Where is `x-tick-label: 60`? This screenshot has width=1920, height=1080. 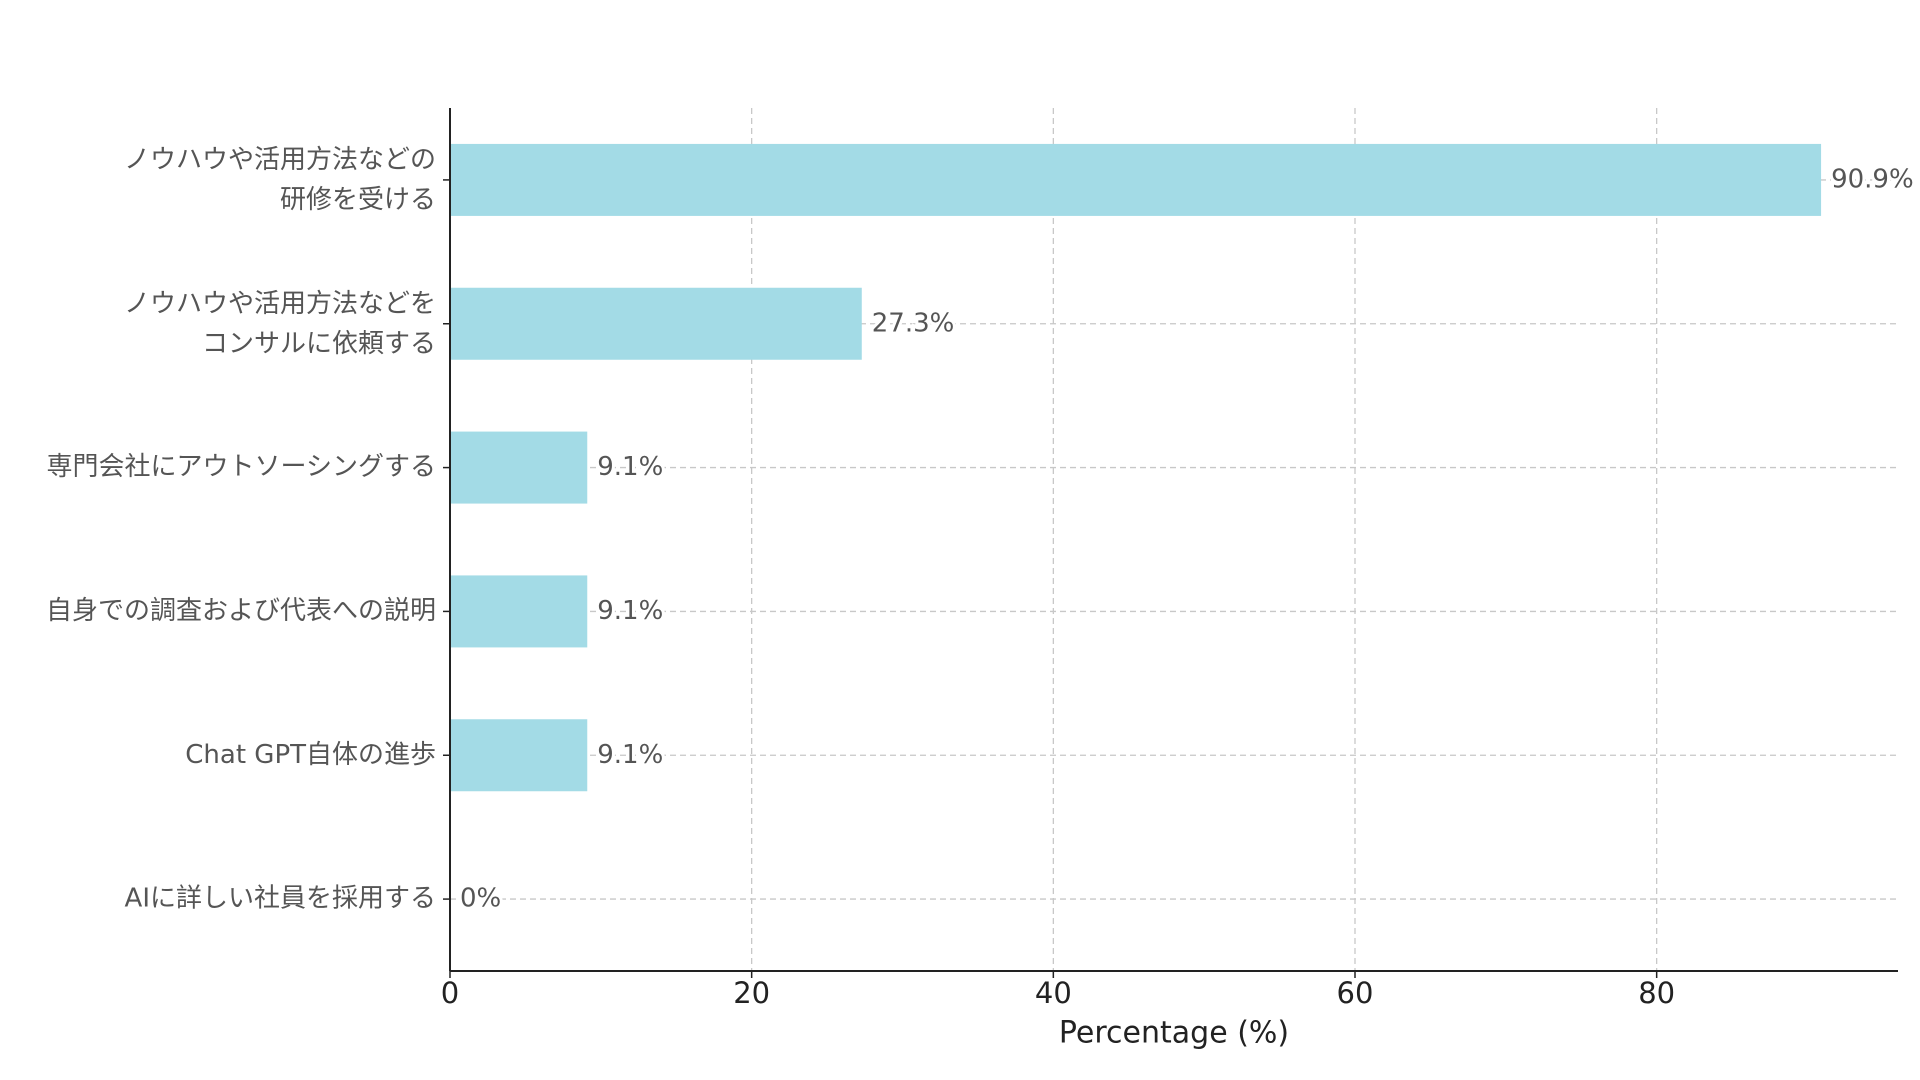 x-tick-label: 60 is located at coordinates (1355, 993).